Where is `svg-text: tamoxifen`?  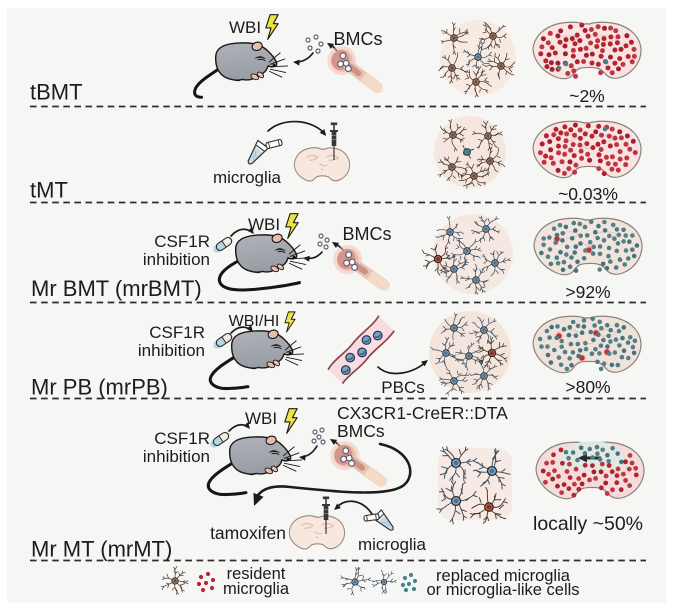
svg-text: tamoxifen is located at coordinates (248, 533).